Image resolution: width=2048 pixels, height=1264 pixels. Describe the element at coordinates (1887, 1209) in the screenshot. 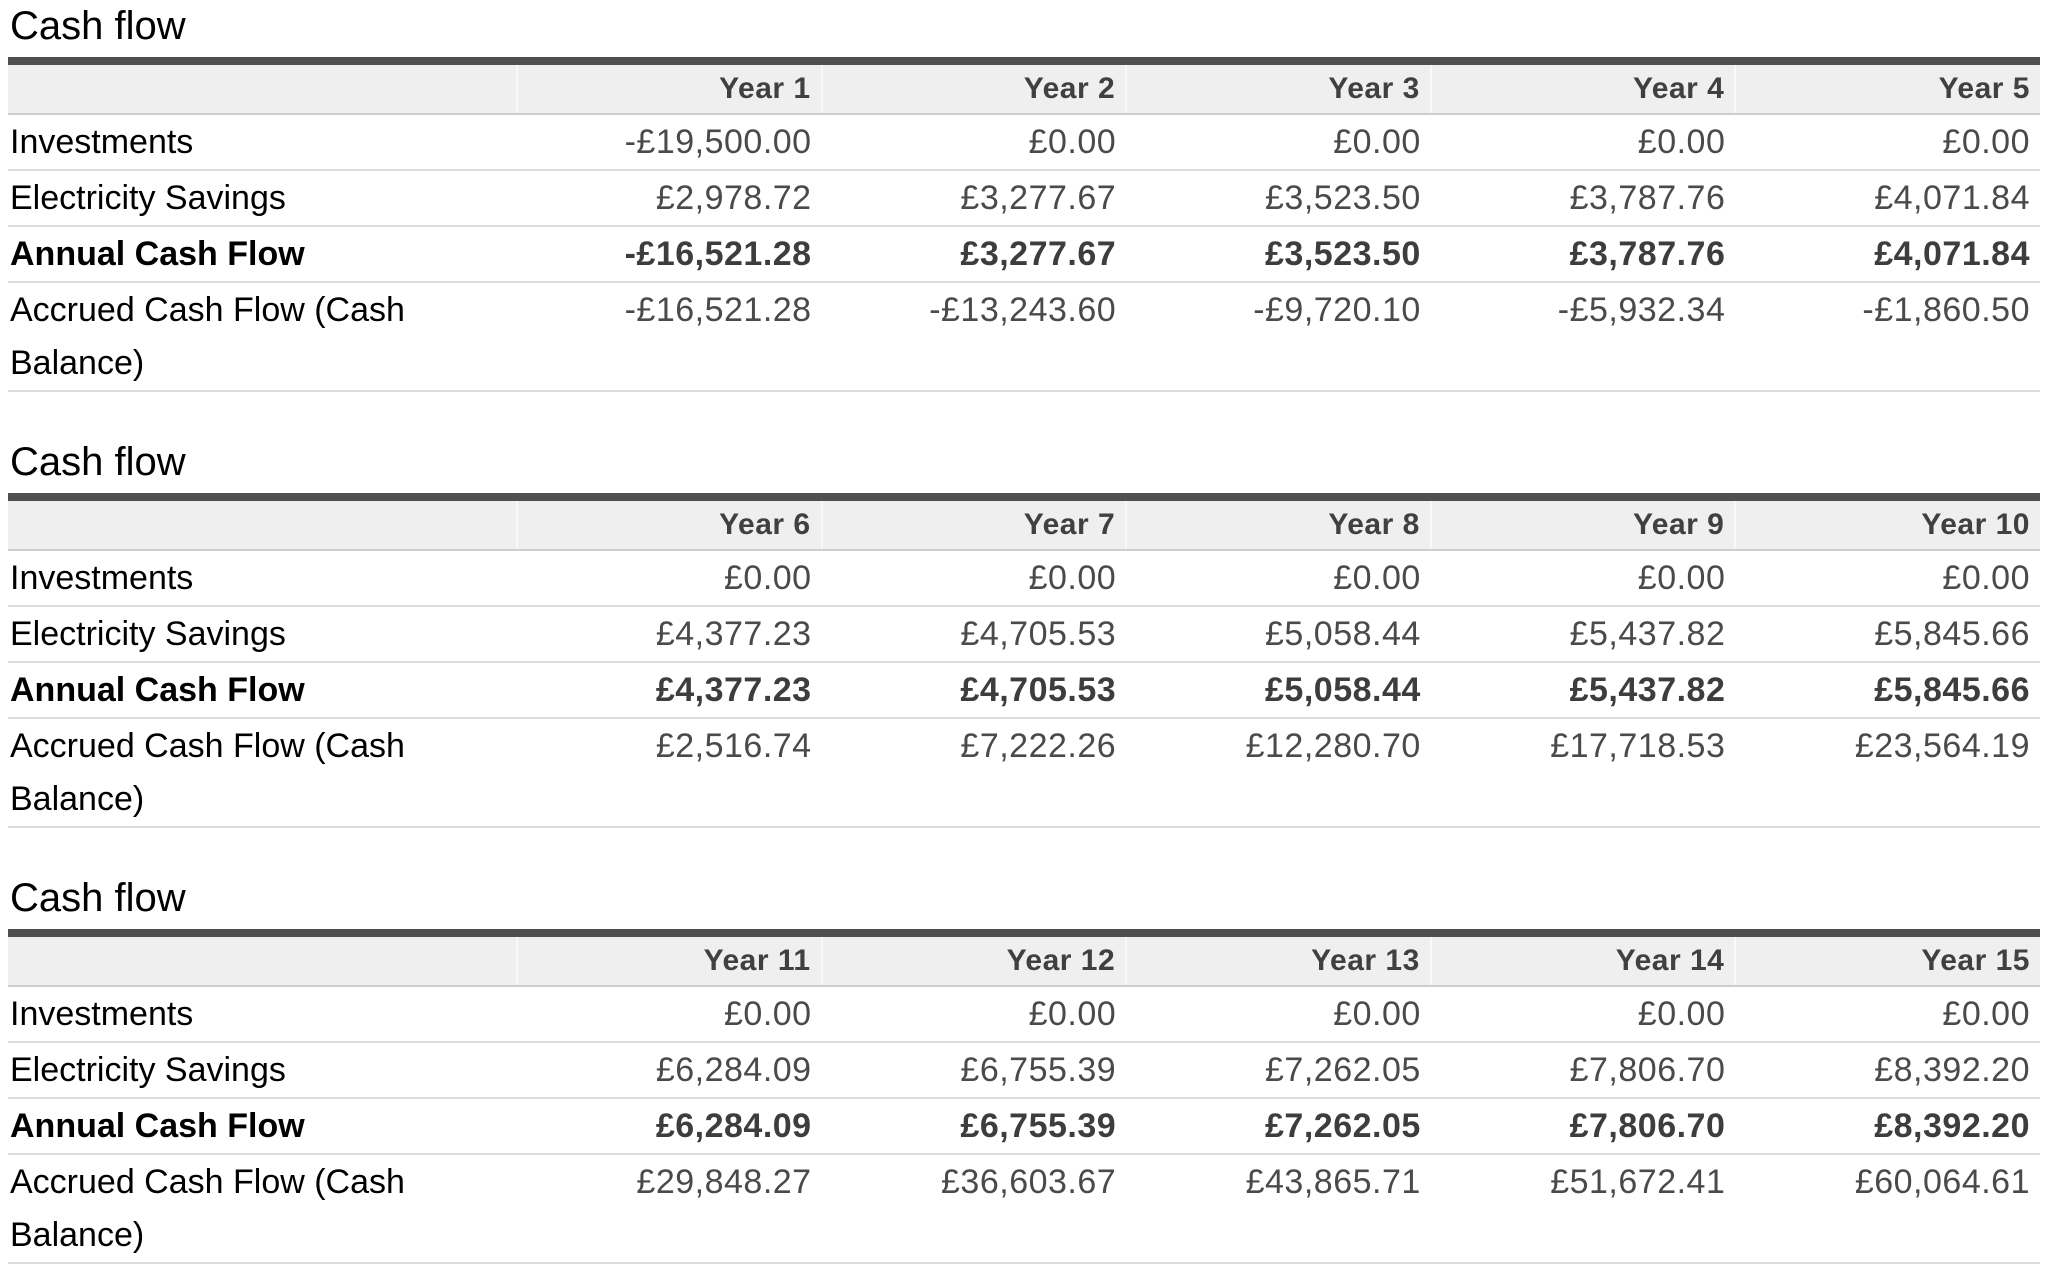

I see `cell-value: £60,064.61` at that location.